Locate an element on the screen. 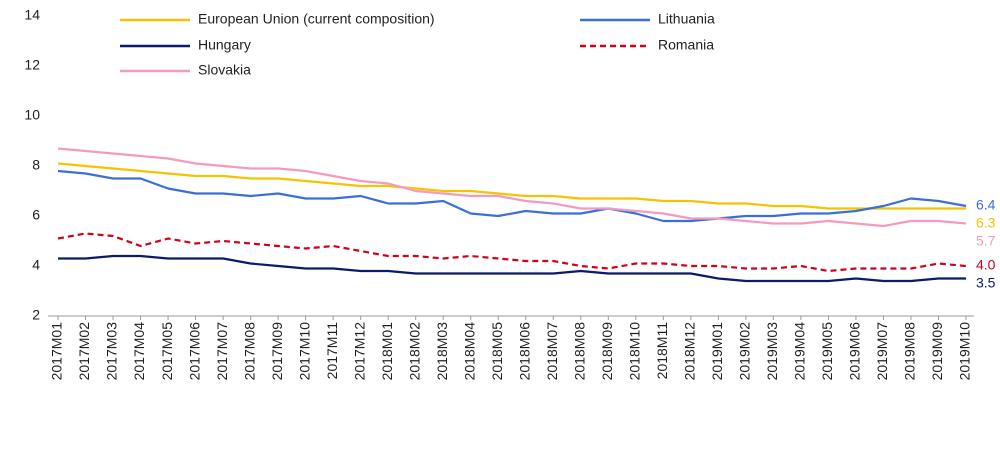 The image size is (1000, 466). x-tick-label: 2019M10 is located at coordinates (965, 351).